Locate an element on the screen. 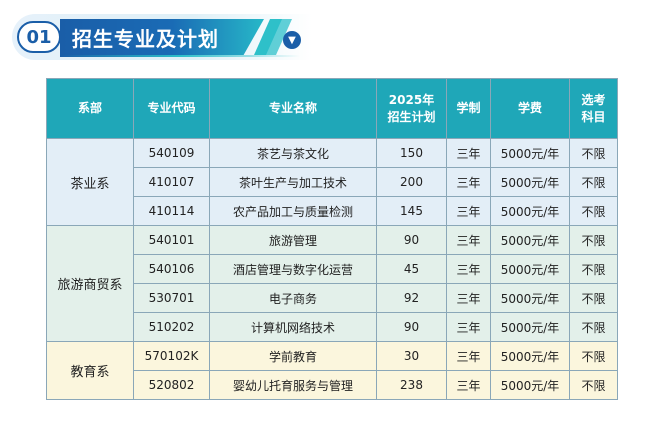  column-header-subjects: 选考 科目 is located at coordinates (593, 108).